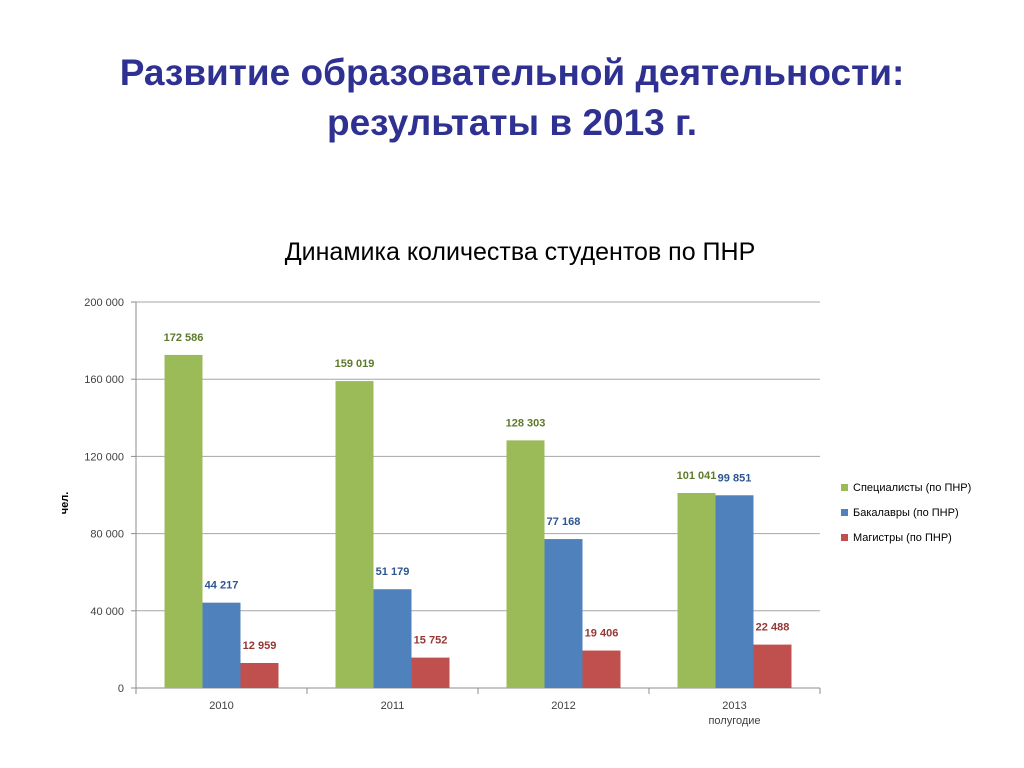  I want to click on bar-value-label: 159 019, so click(355, 364).